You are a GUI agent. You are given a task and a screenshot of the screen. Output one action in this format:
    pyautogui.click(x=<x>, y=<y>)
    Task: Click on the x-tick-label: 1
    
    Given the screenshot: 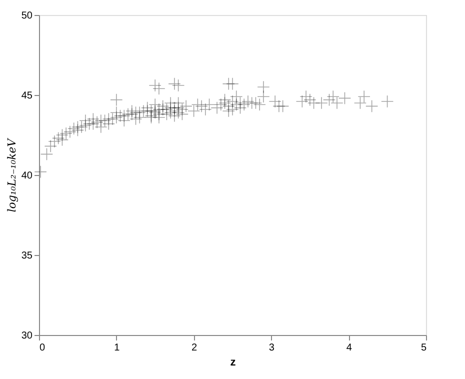 What is the action you would take?
    pyautogui.click(x=117, y=348)
    